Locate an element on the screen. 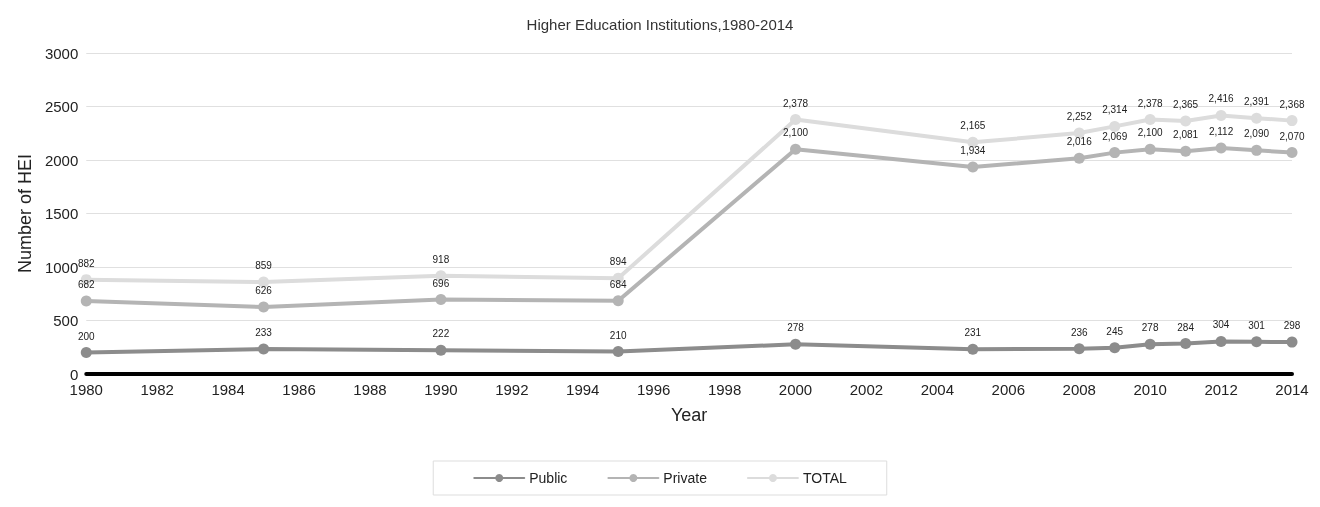 The width and height of the screenshot is (1320, 507). data-label: 1,934 is located at coordinates (973, 151).